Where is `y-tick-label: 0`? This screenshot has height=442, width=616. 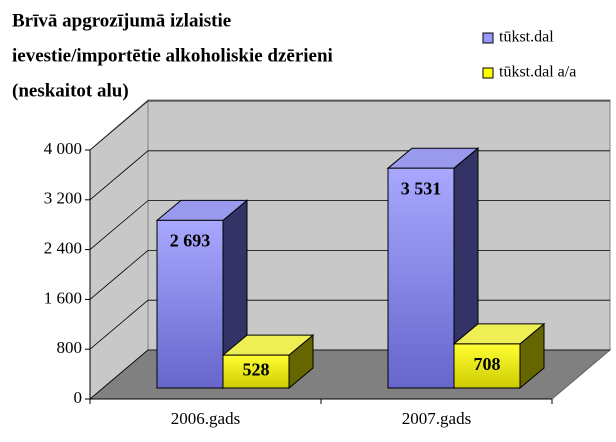 y-tick-label: 0 is located at coordinates (78, 397).